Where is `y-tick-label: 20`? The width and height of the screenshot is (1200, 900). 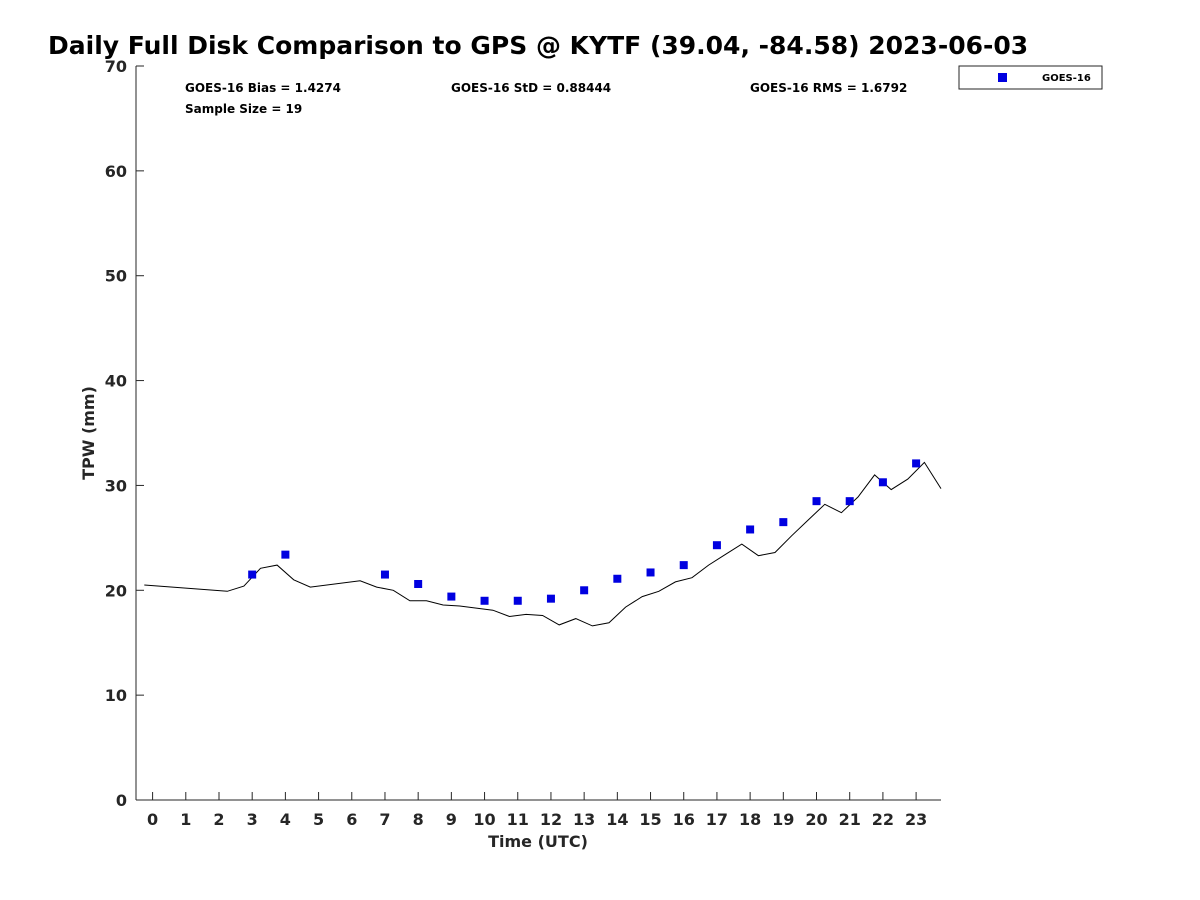
y-tick-label: 20 is located at coordinates (116, 590).